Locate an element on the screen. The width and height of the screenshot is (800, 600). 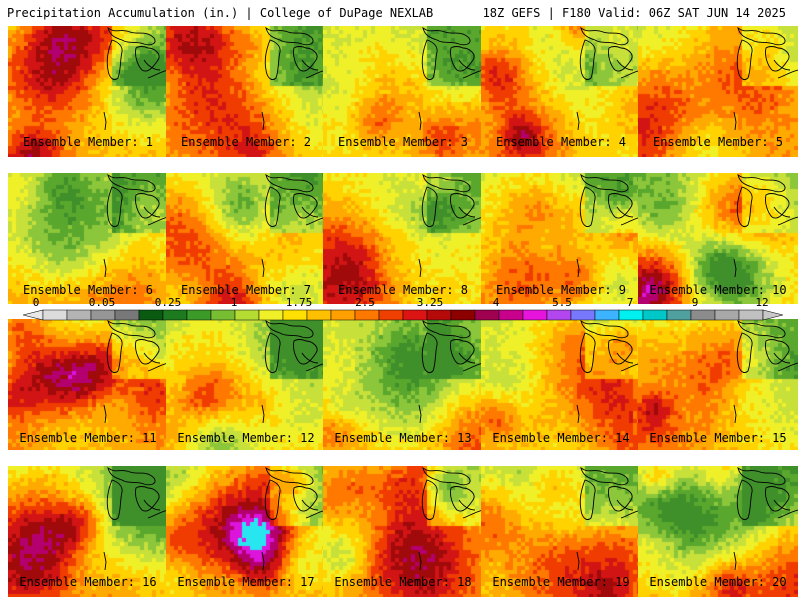
ensemble-member-label: Ensemble Member: 20 is located at coordinates (718, 582).